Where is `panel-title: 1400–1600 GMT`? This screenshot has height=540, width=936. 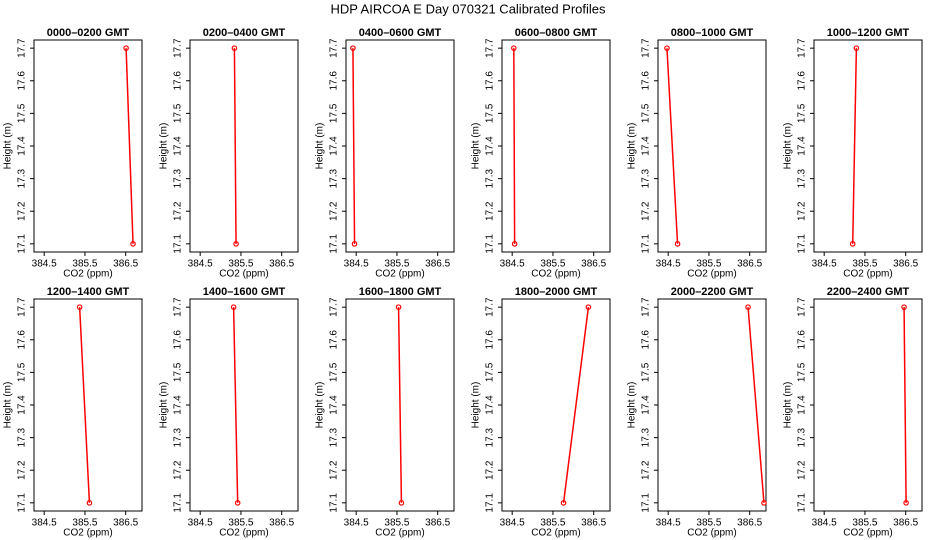
panel-title: 1400–1600 GMT is located at coordinates (244, 292).